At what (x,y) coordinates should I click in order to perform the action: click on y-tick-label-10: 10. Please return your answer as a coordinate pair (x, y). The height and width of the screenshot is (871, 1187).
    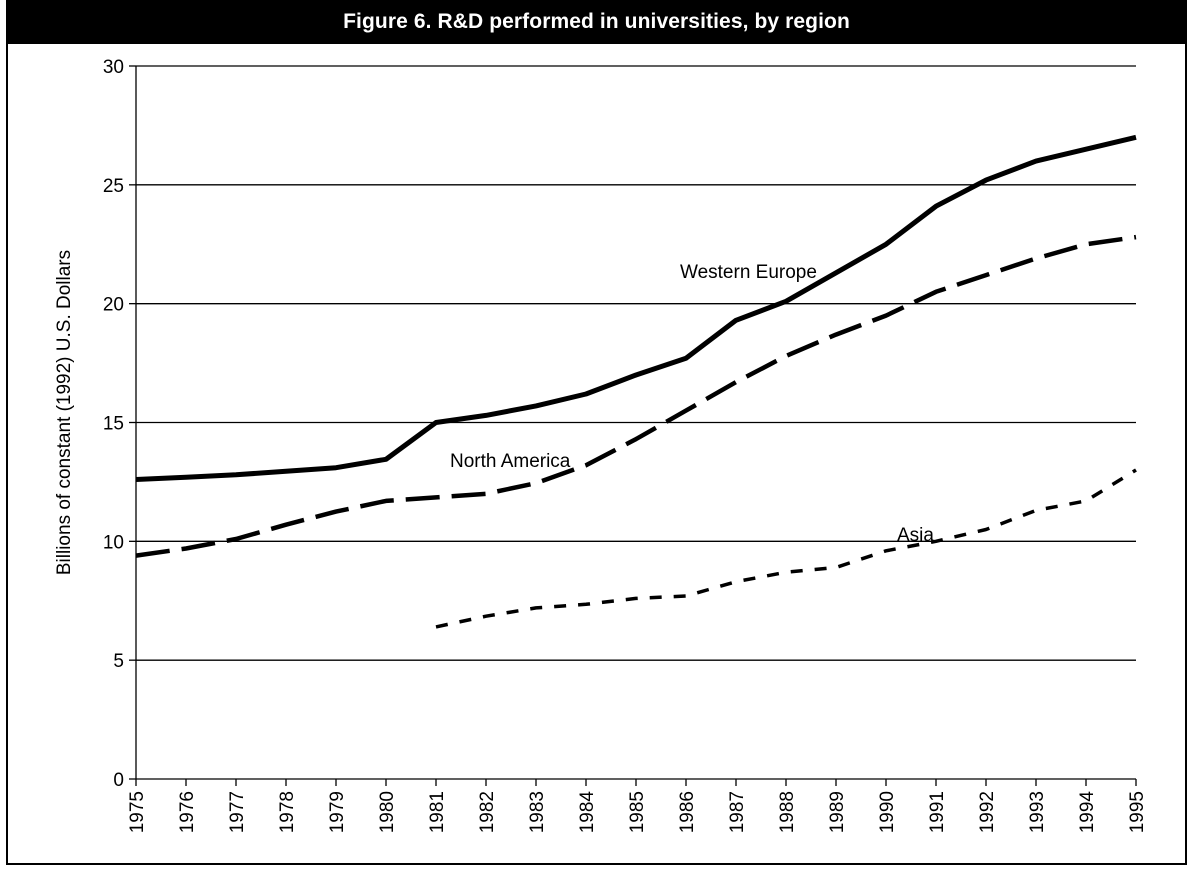
    Looking at the image, I should click on (113, 542).